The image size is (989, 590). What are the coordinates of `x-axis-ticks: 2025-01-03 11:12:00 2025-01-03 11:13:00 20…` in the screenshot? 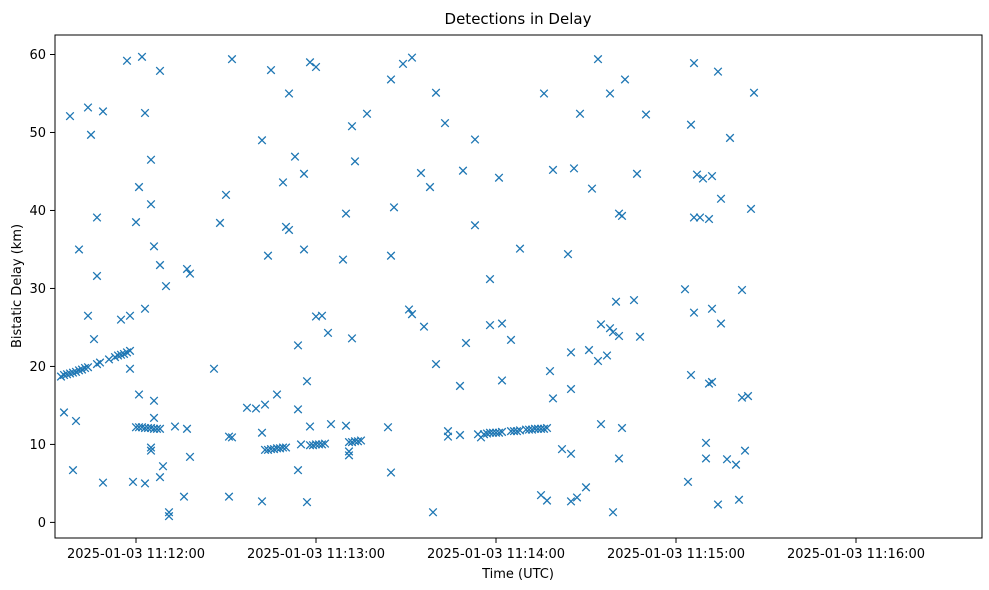 It's located at (496, 550).